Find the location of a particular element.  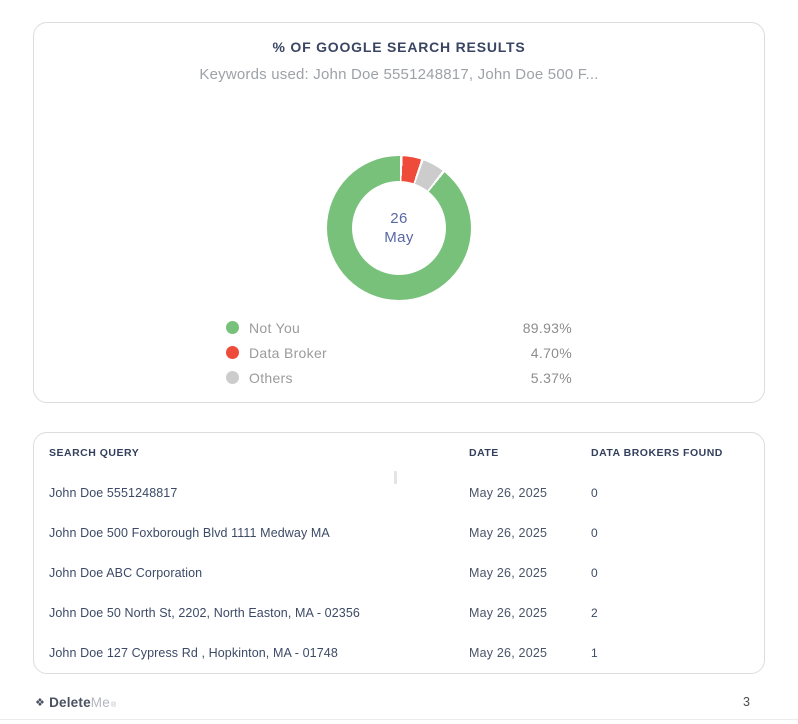

column-header-search-query: SEARCH QUERY is located at coordinates (94, 453).